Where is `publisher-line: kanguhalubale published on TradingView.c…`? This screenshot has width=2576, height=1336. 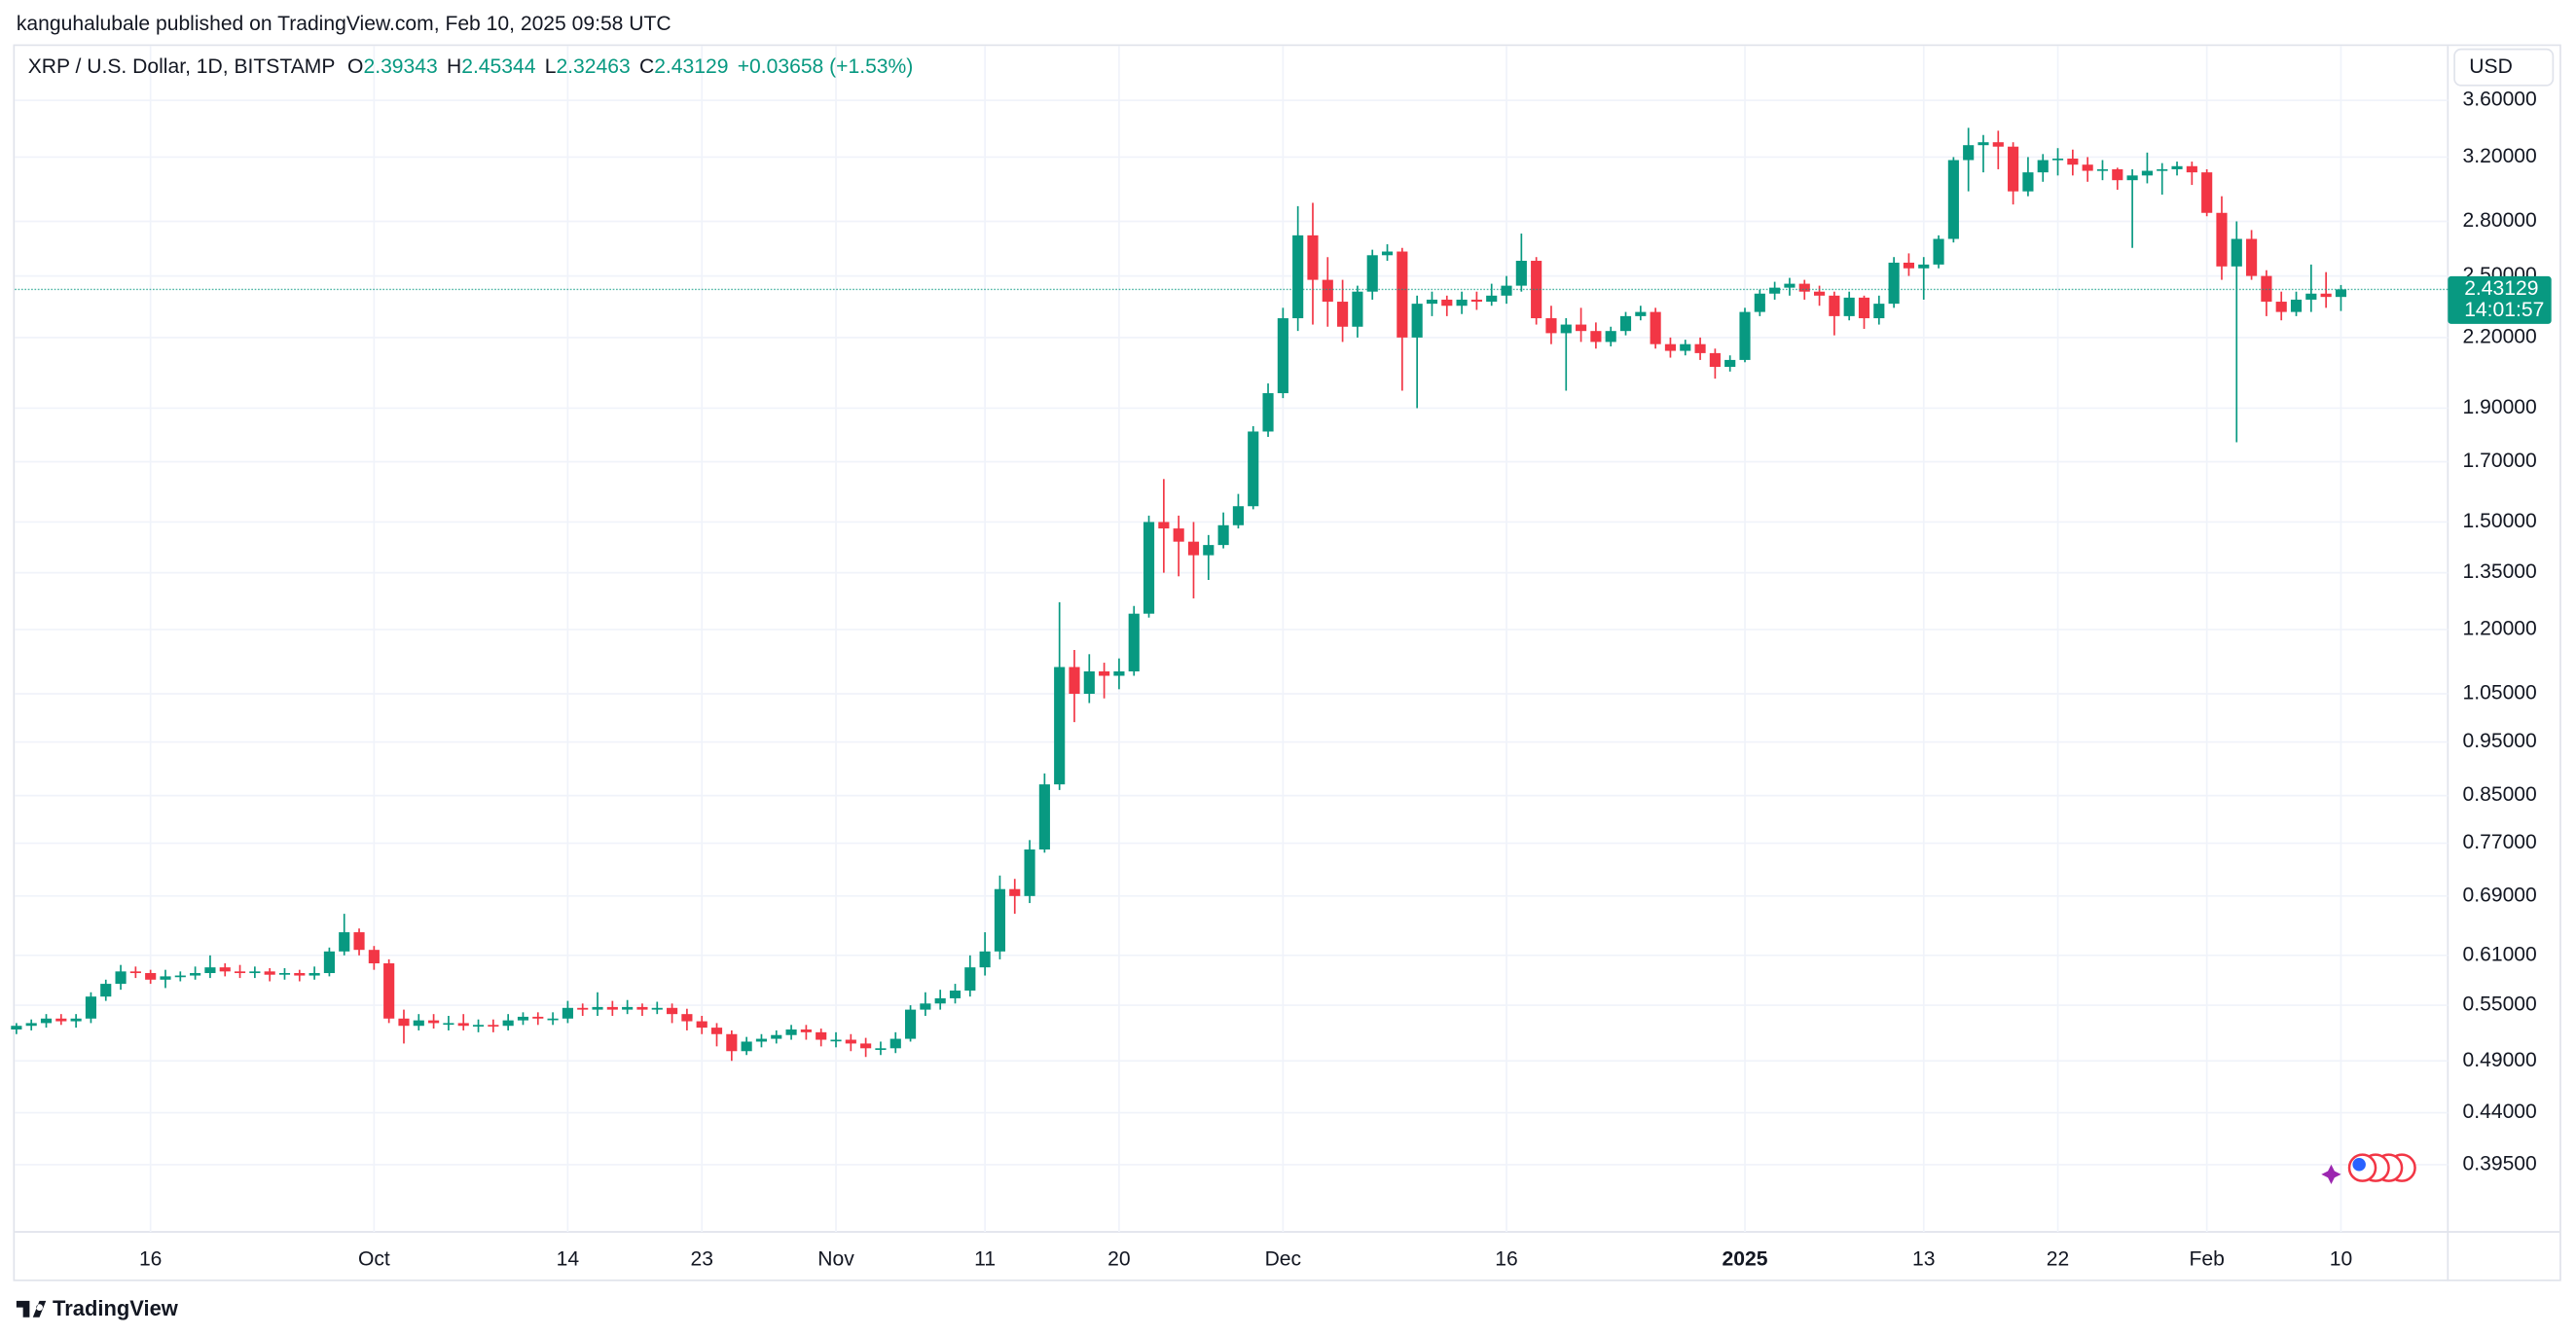
publisher-line: kanguhalubale published on TradingView.c… is located at coordinates (344, 24).